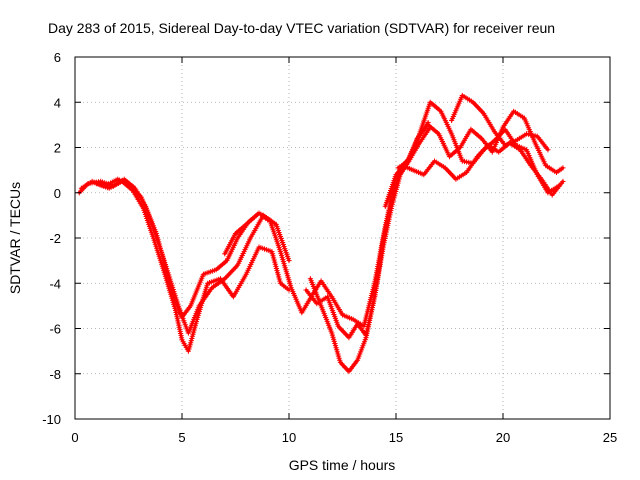 Image resolution: width=640 pixels, height=480 pixels. I want to click on x-tick-label: 15, so click(396, 437).